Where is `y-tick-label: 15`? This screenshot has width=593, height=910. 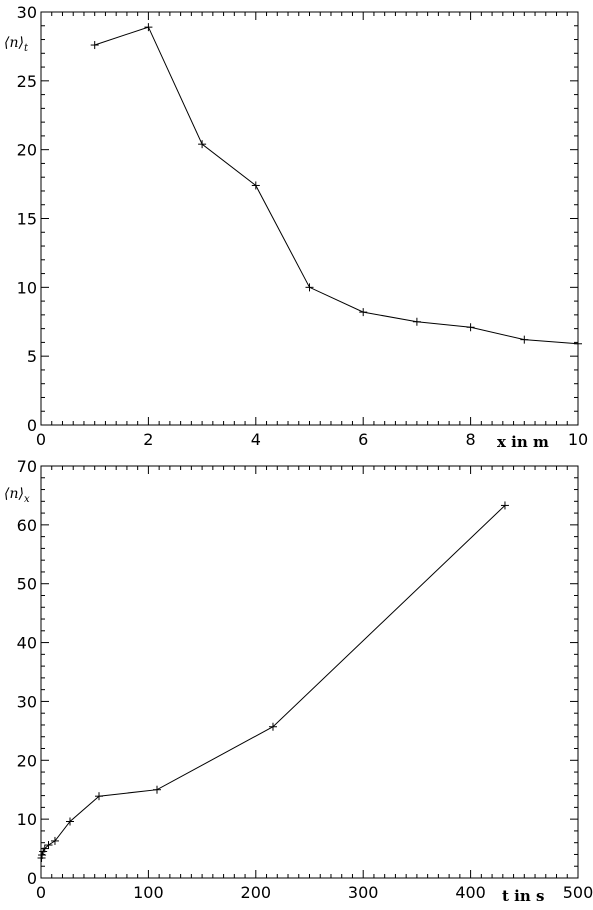 y-tick-label: 15 is located at coordinates (27, 219).